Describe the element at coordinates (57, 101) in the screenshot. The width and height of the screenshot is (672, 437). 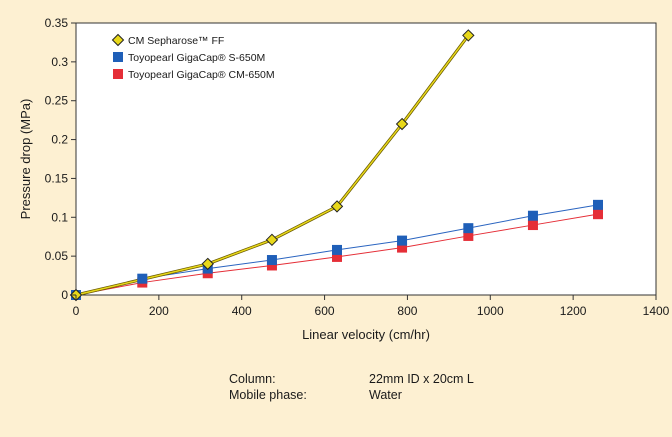
I see `y-tick-label: 0.25` at that location.